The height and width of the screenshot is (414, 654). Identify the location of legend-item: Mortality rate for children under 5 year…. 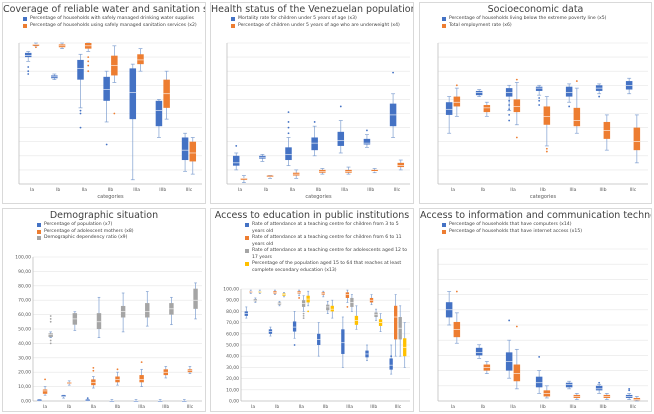
(320, 19).